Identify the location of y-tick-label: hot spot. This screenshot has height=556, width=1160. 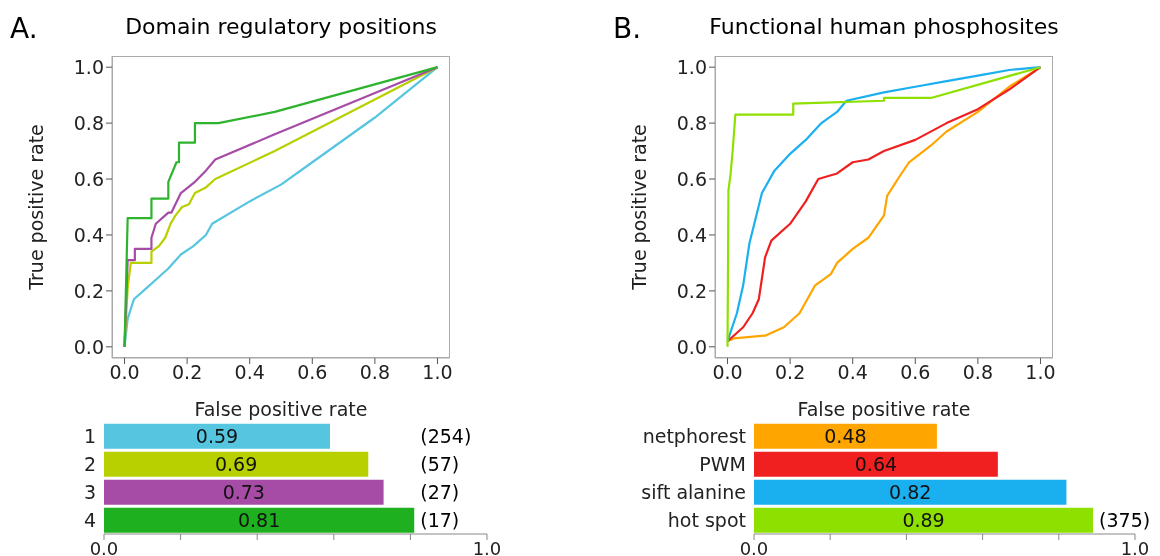
(706, 519).